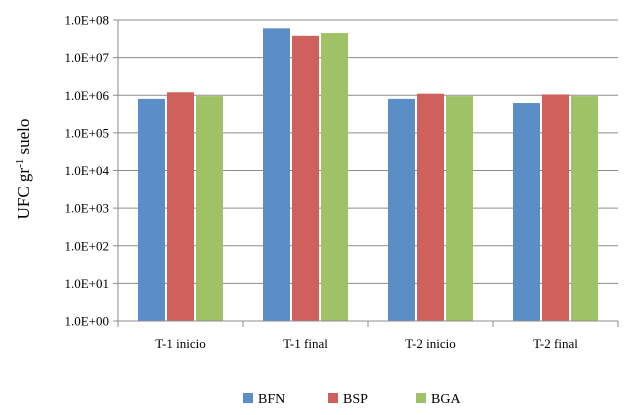 The width and height of the screenshot is (628, 415). I want to click on legend-swatch-bga, so click(421, 398).